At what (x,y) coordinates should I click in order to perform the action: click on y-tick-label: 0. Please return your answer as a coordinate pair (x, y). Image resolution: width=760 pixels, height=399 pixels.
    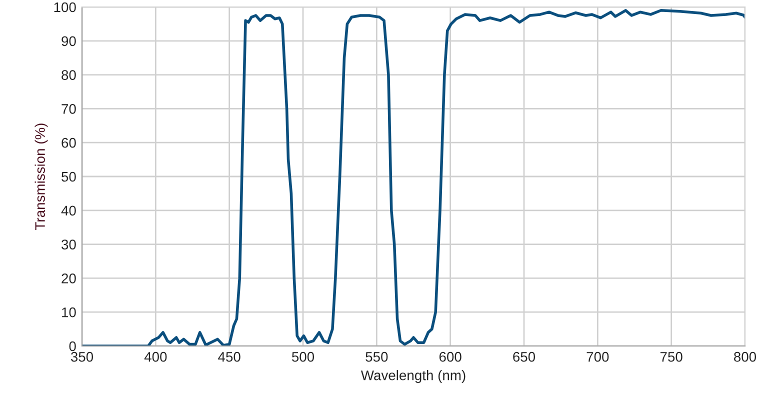
    Looking at the image, I should click on (72, 346).